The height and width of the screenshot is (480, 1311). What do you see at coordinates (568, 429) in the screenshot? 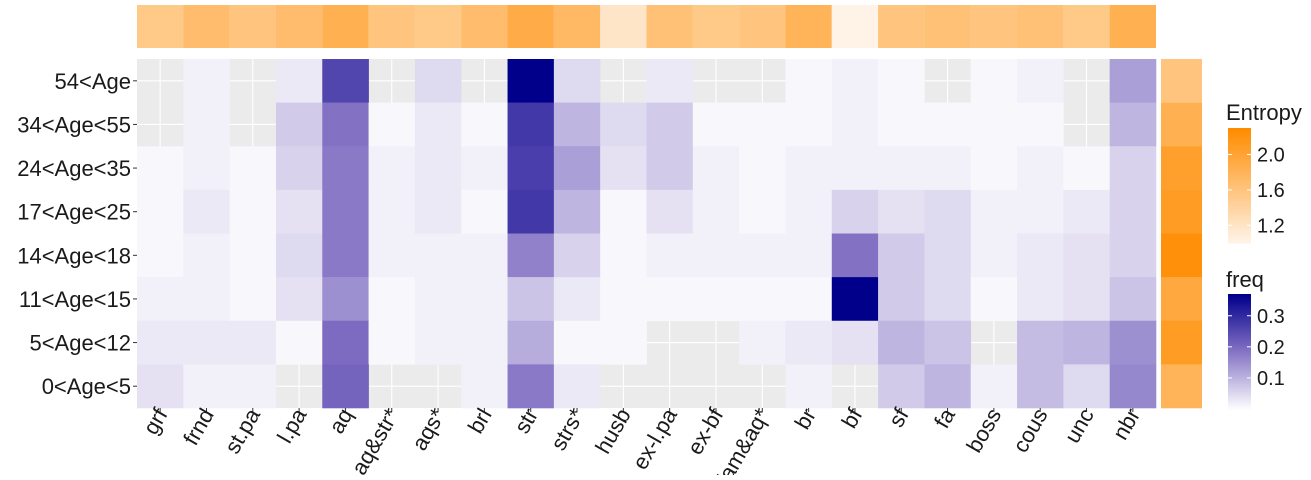
I see `x-tick-label: strs*` at bounding box center [568, 429].